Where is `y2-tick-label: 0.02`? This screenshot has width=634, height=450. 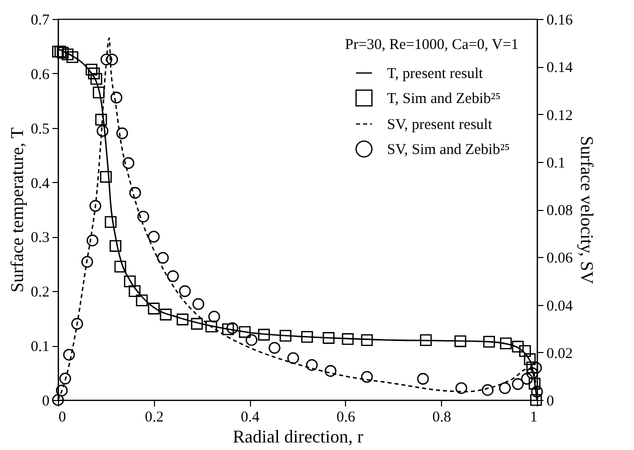
y2-tick-label: 0.02 is located at coordinates (559, 354).